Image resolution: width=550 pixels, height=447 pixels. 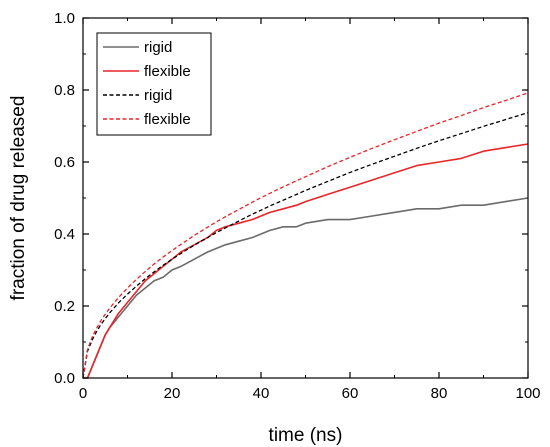 I want to click on x-axis-title: time (ns), so click(x=306, y=435).